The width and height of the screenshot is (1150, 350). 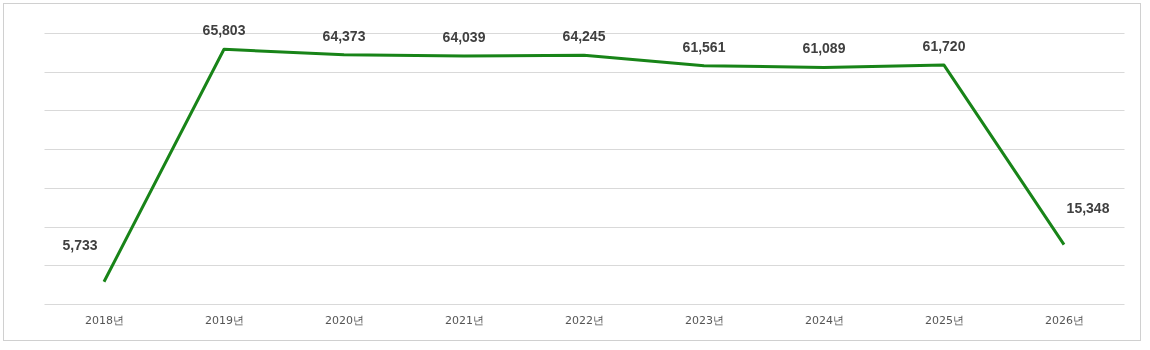 I want to click on x-tick-label: 2022년, so click(x=584, y=320).